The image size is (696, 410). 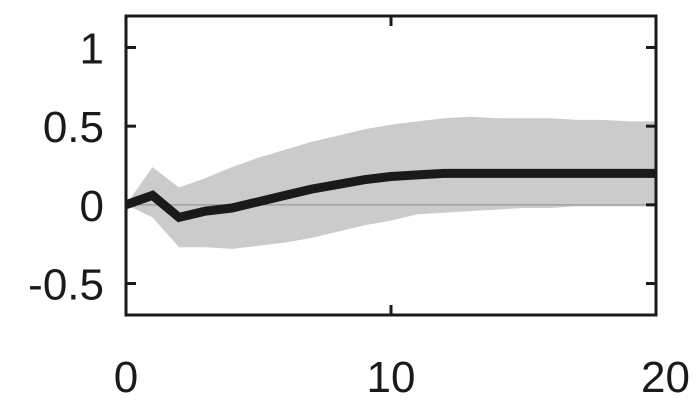 What do you see at coordinates (92, 48) in the screenshot?
I see `y-tick-label: 1` at bounding box center [92, 48].